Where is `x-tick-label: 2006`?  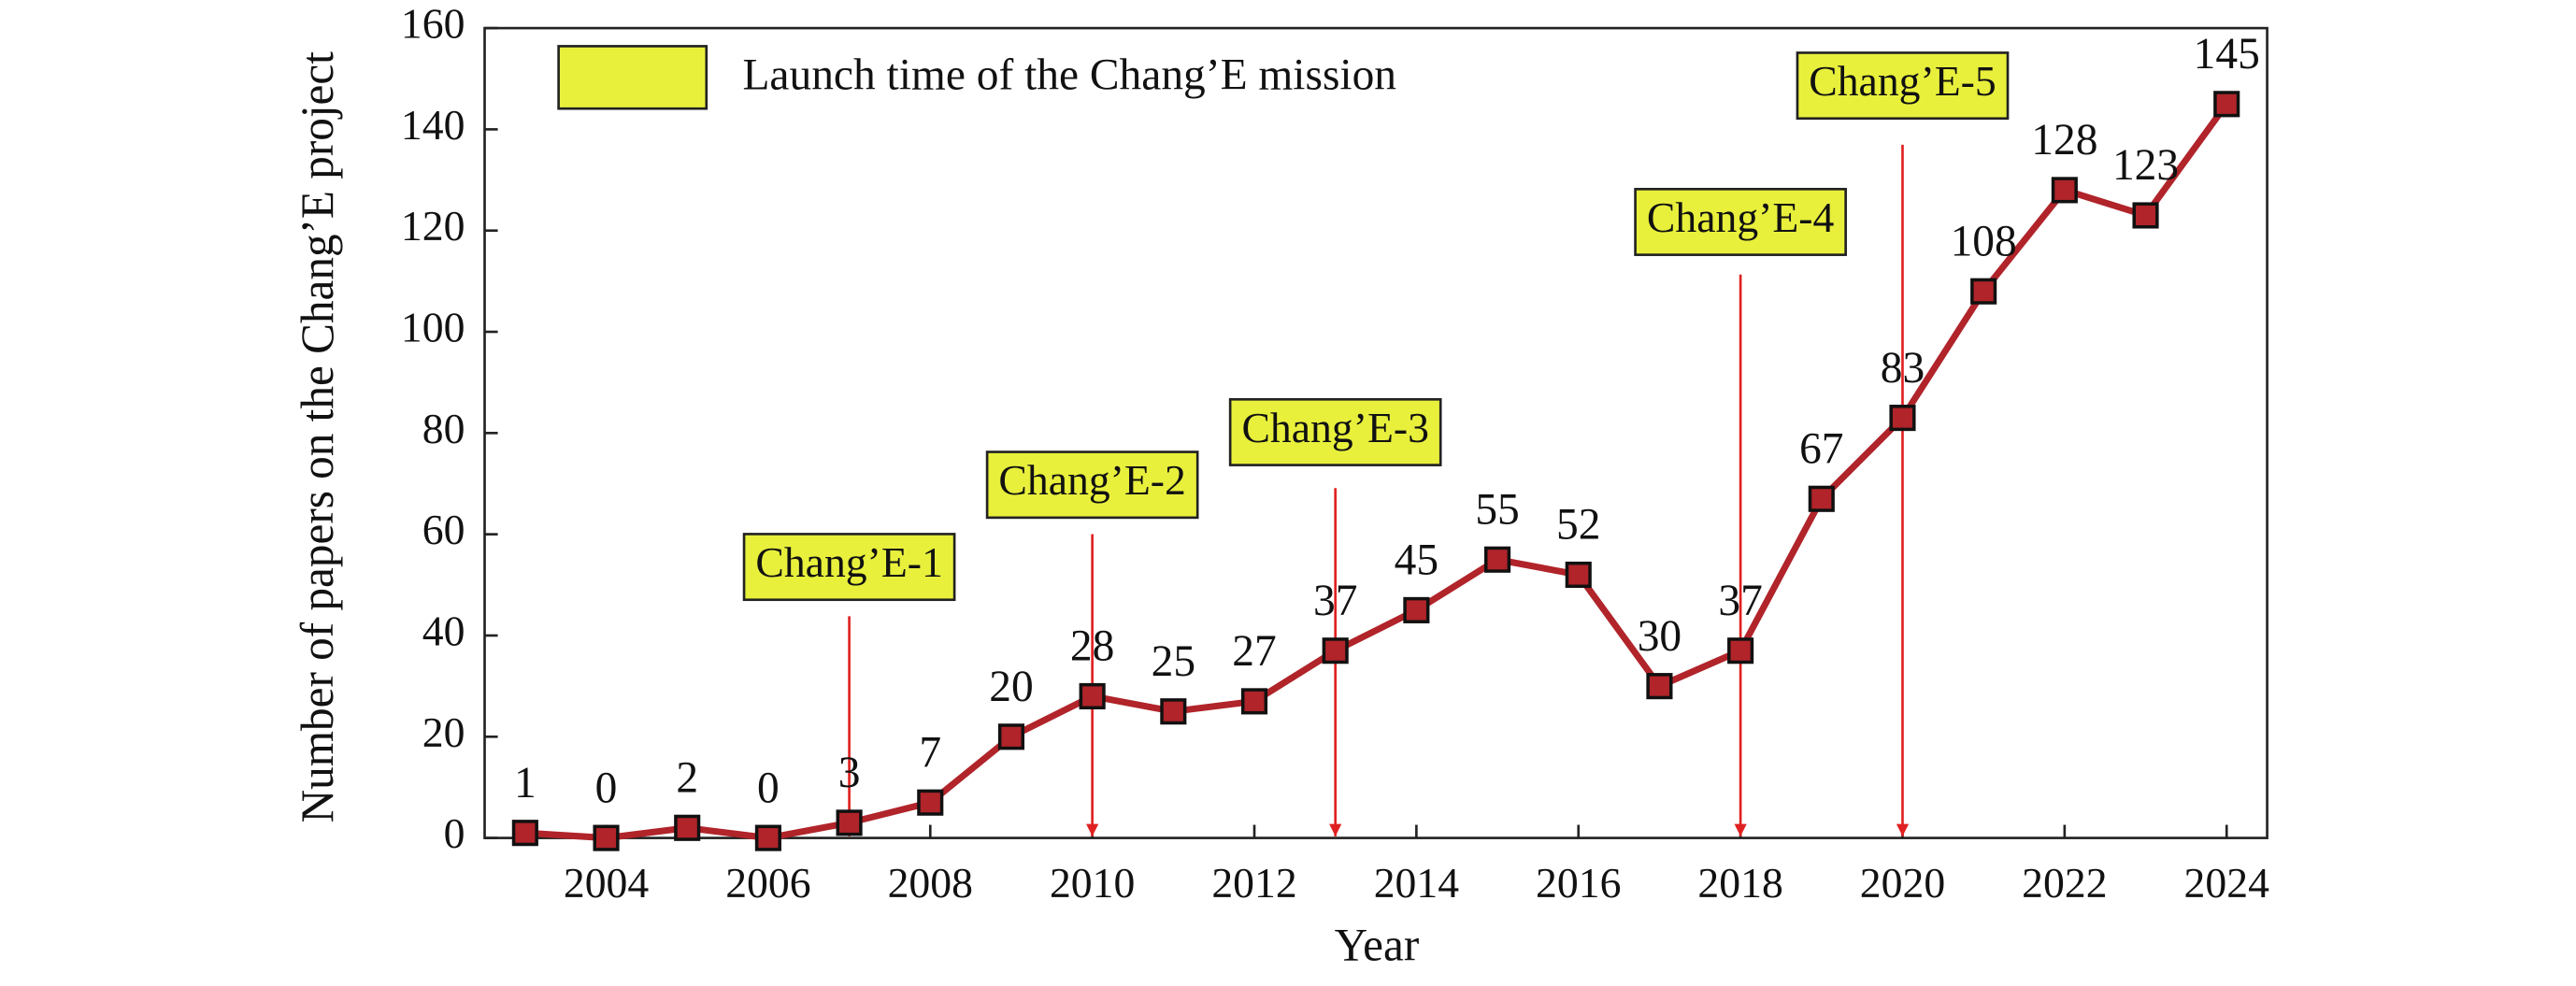 x-tick-label: 2006 is located at coordinates (767, 883).